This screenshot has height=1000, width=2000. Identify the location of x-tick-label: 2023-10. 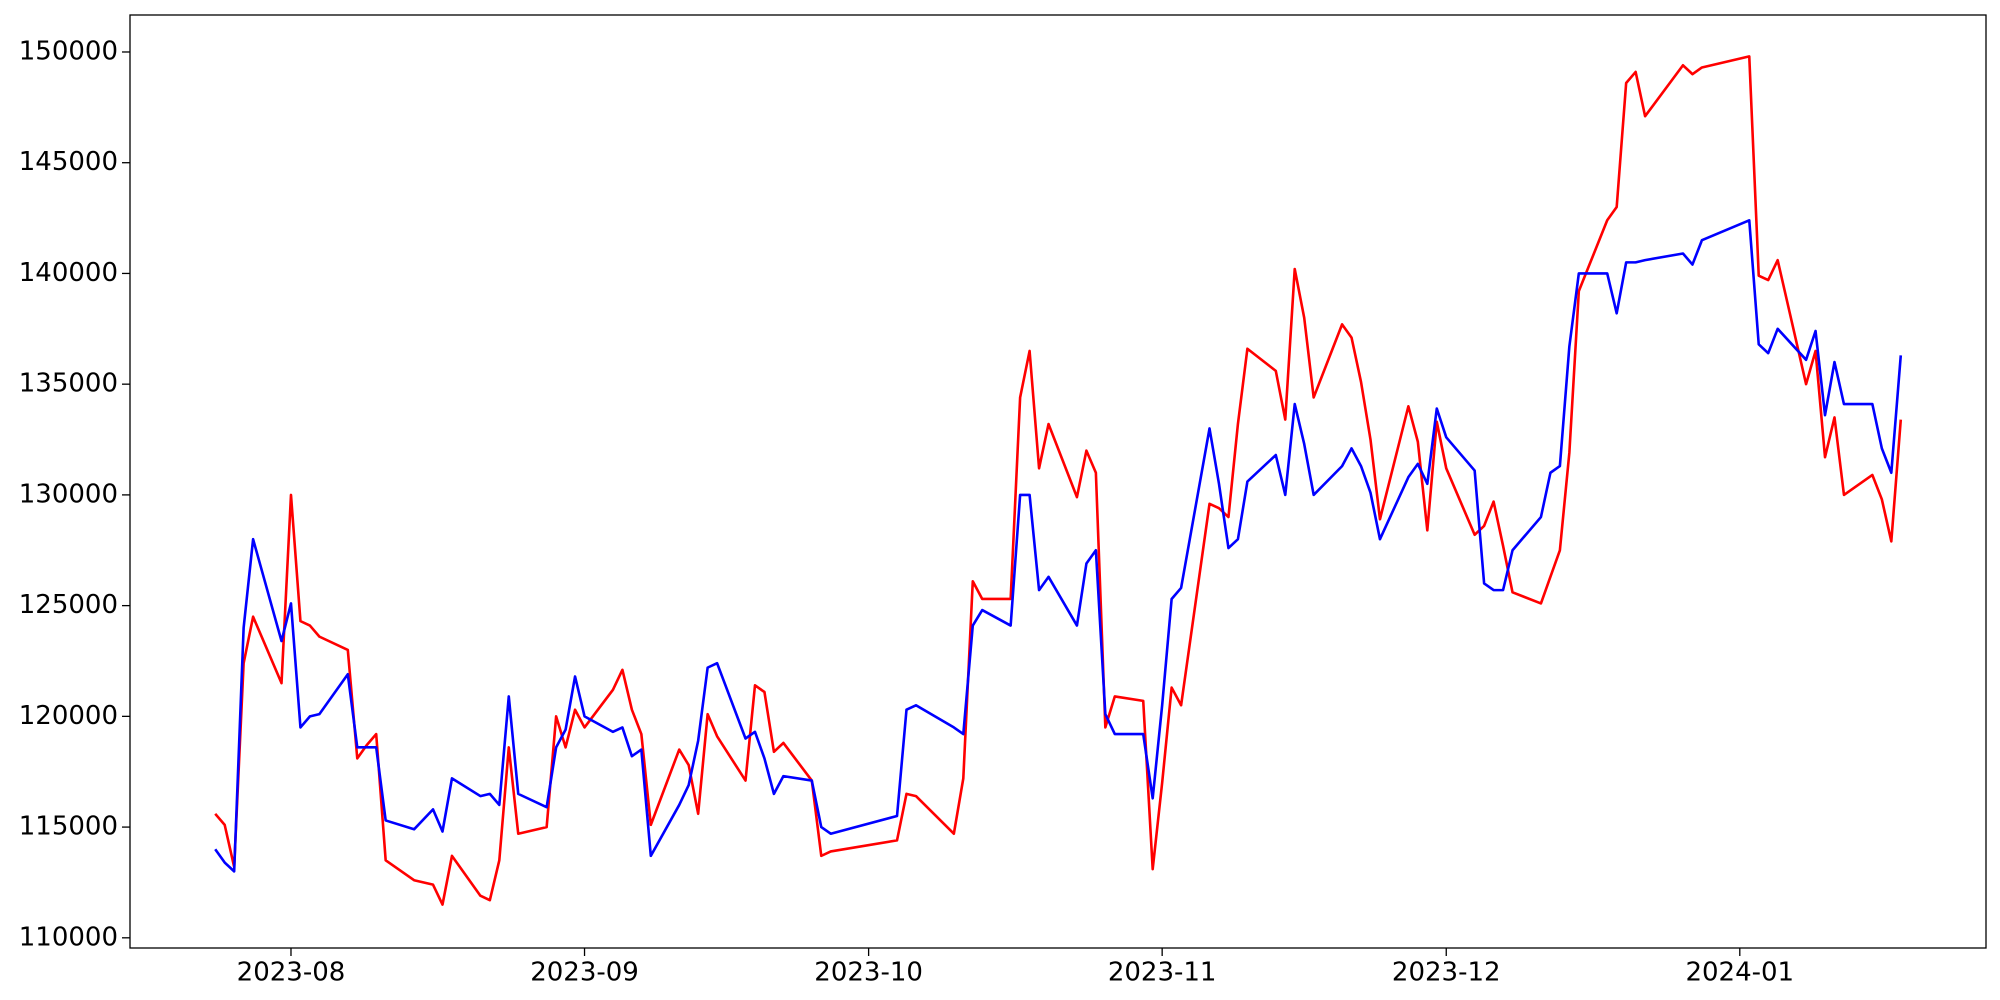
(868, 973).